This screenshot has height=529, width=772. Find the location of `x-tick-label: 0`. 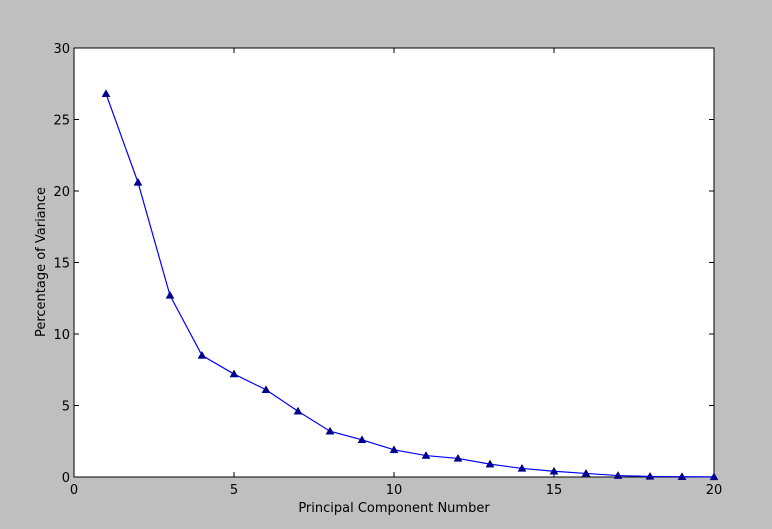

x-tick-label: 0 is located at coordinates (74, 490).